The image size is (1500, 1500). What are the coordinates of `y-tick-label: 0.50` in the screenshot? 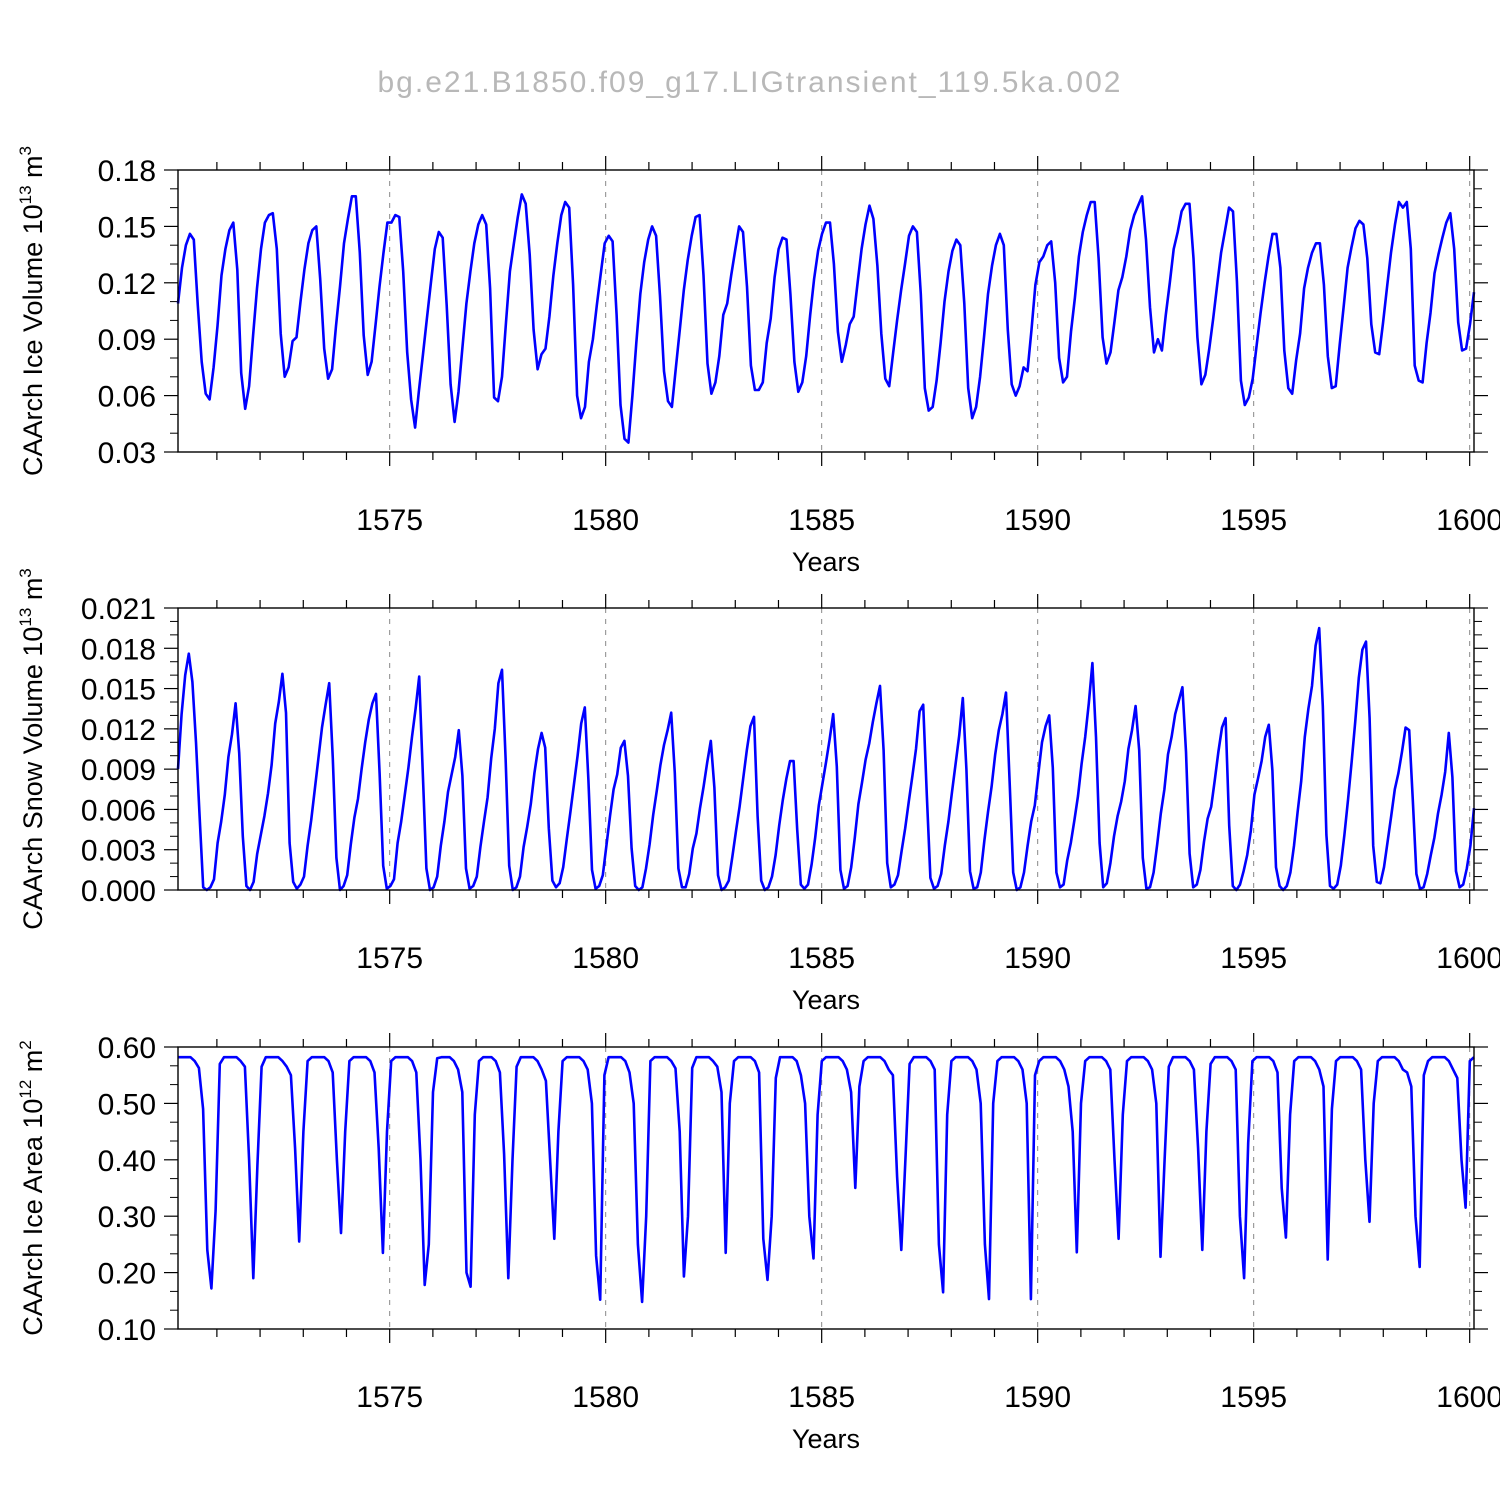 It's located at (127, 1104).